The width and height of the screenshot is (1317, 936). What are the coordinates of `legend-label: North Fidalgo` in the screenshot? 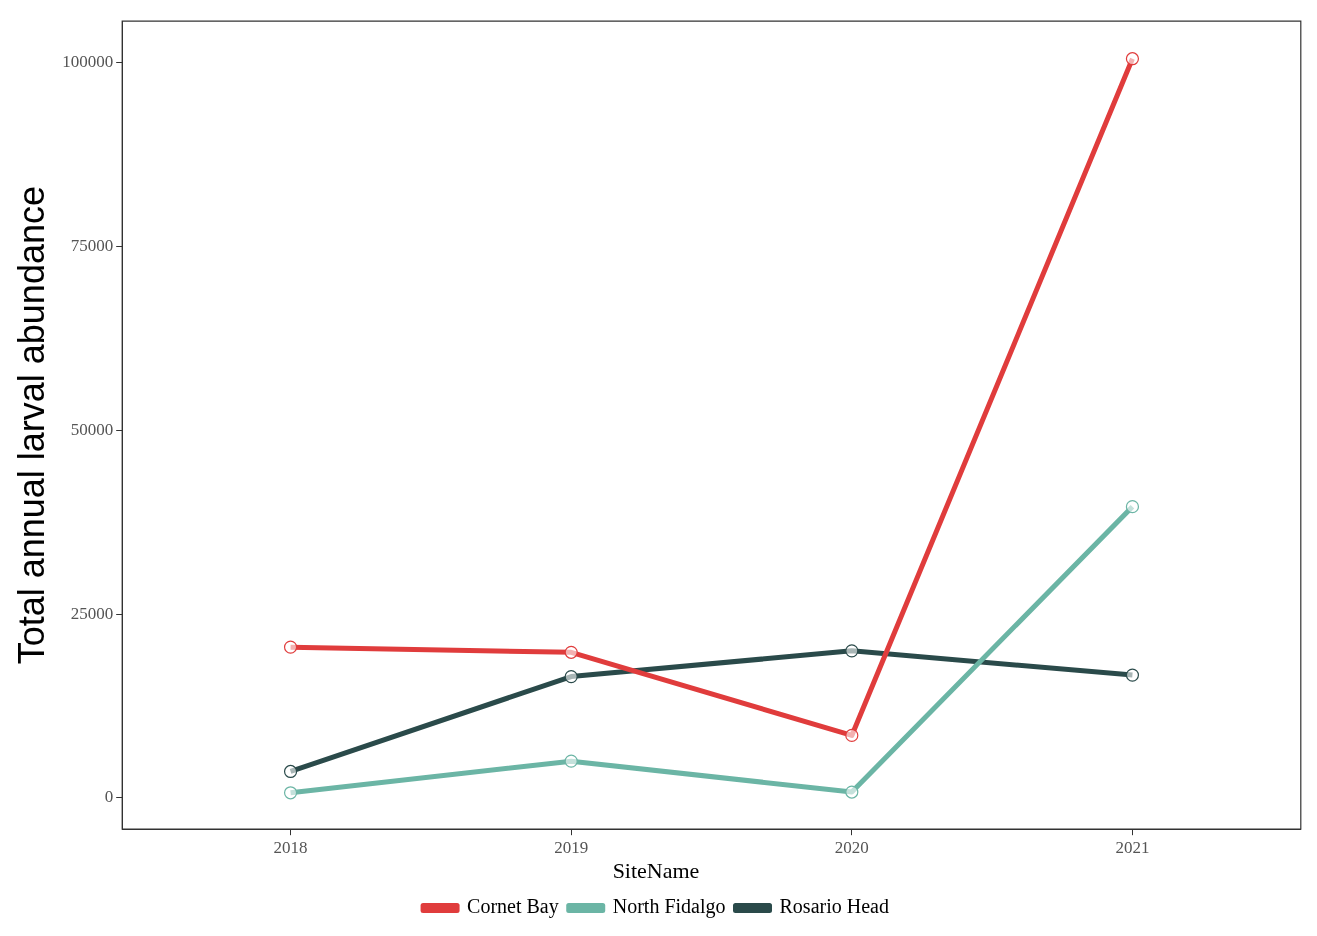 It's located at (669, 907).